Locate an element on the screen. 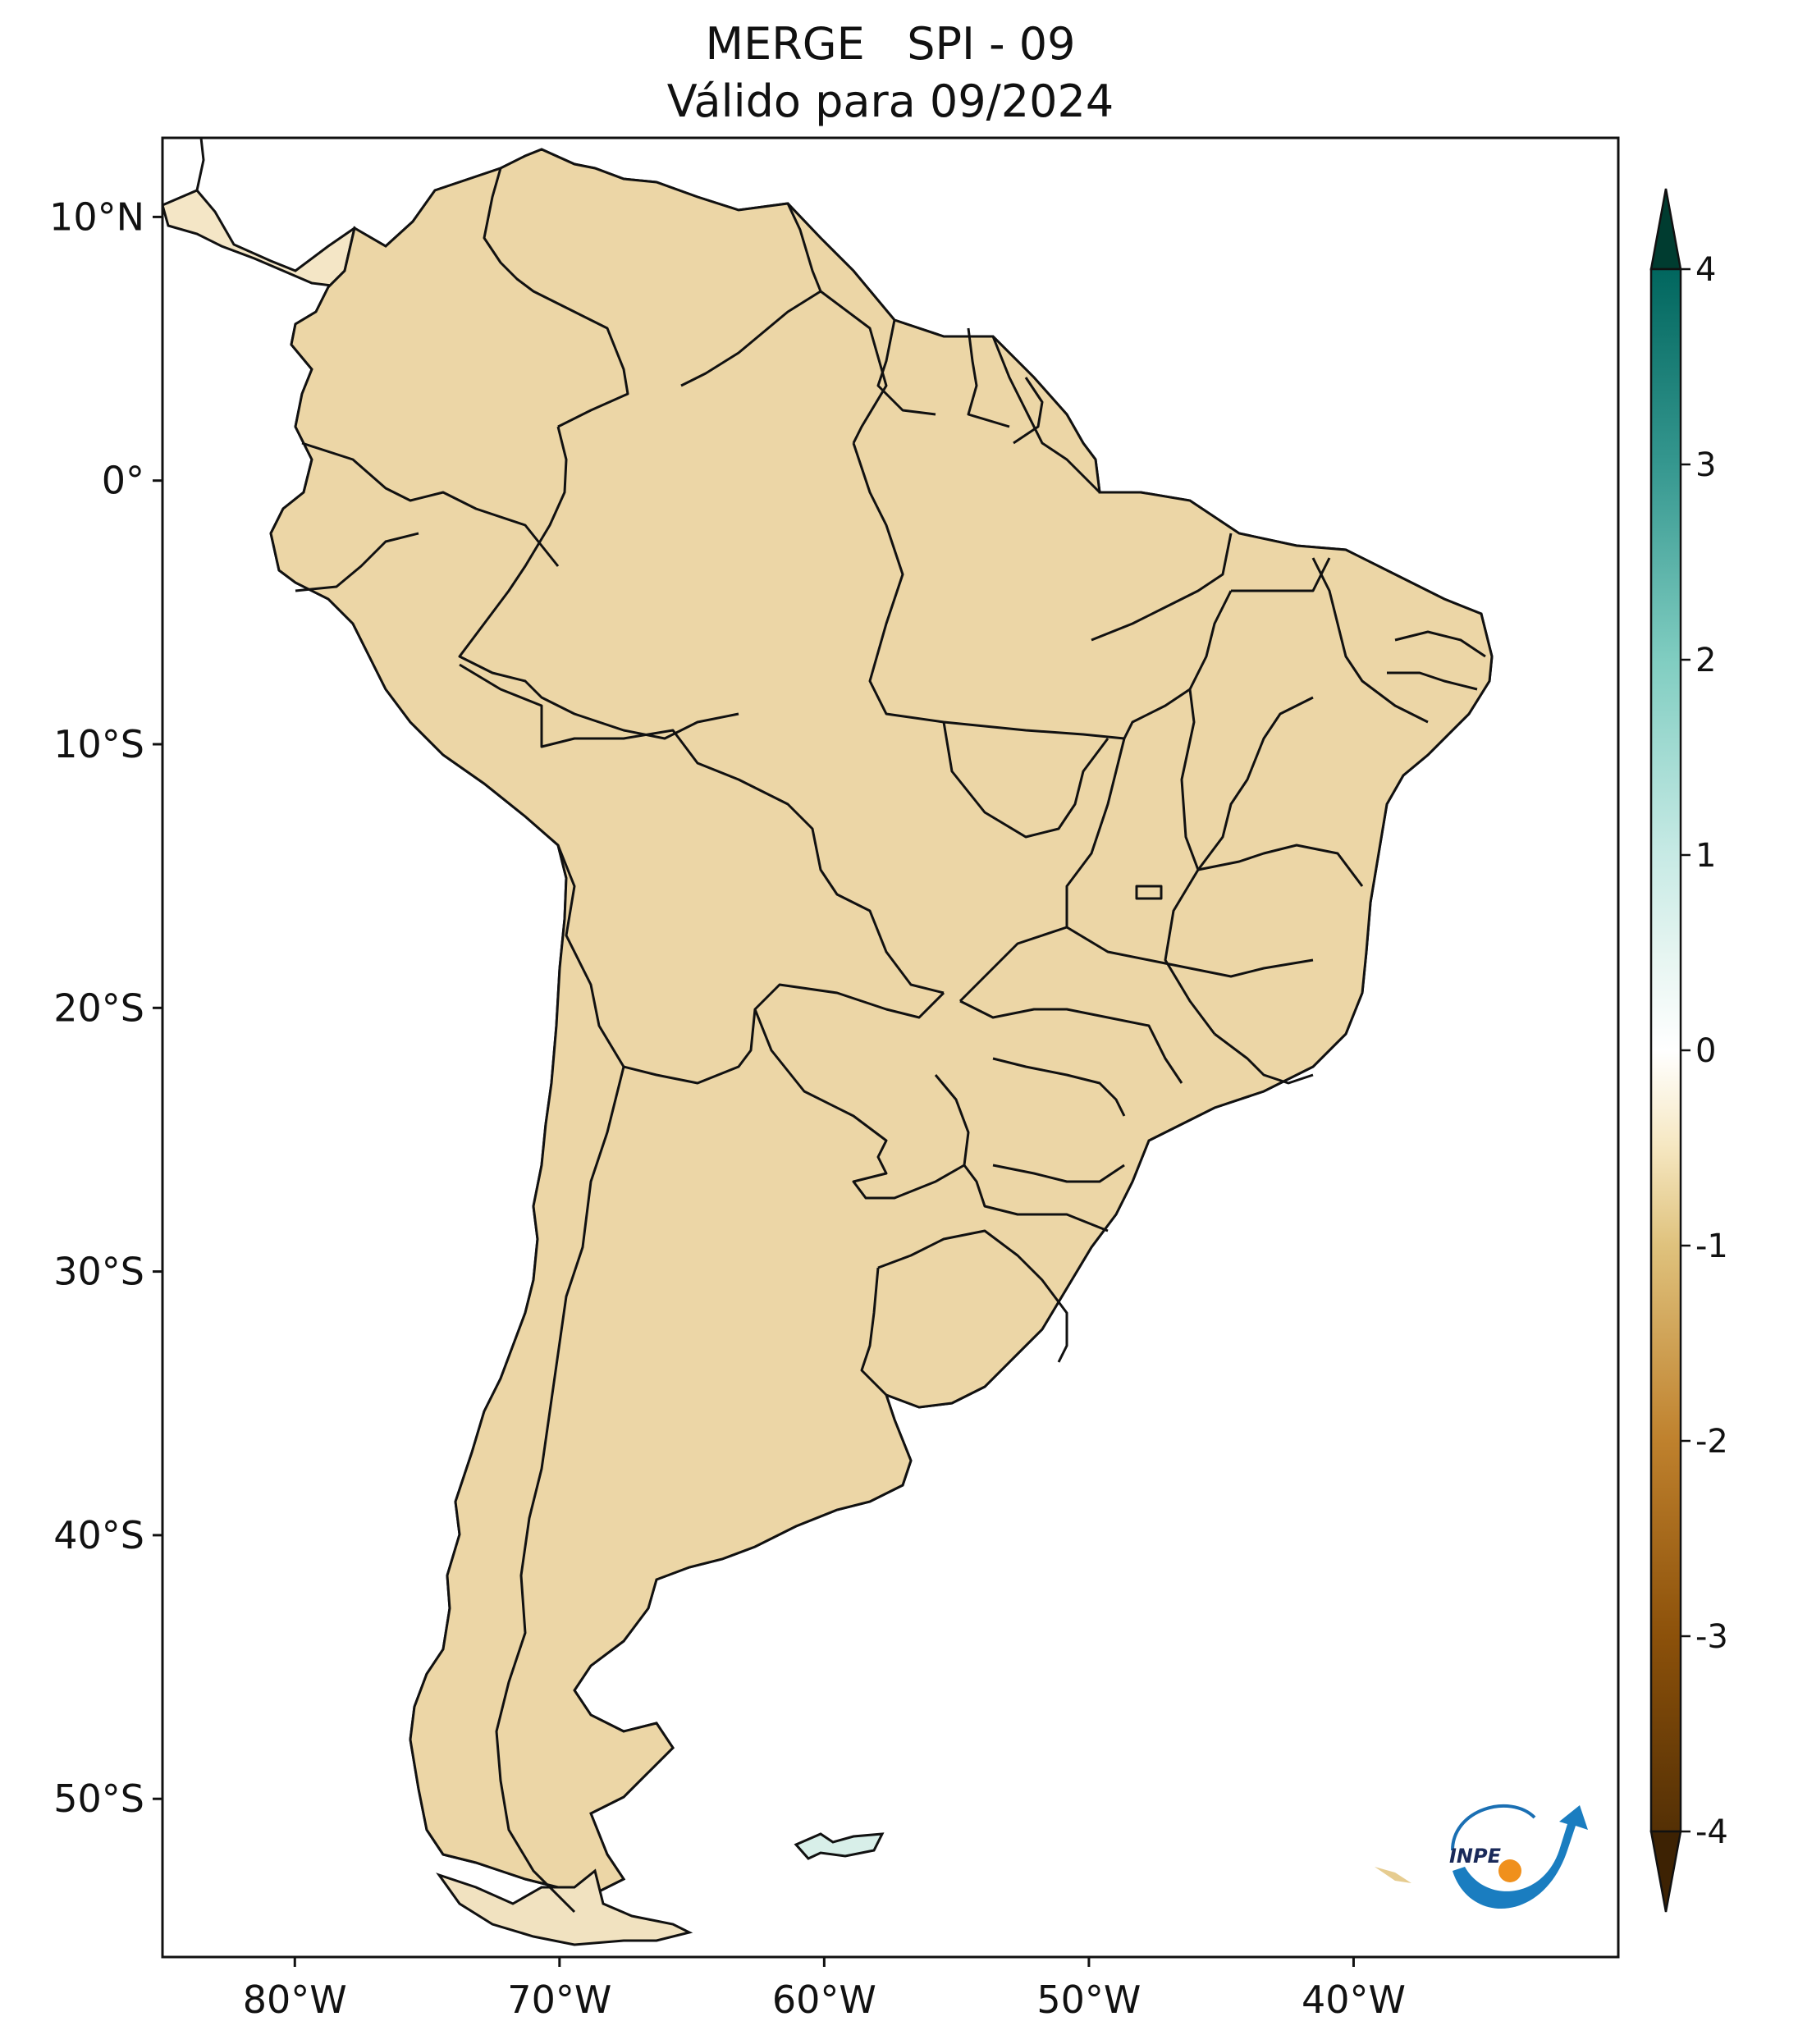  y-tick-label: 10°N is located at coordinates (96, 217).